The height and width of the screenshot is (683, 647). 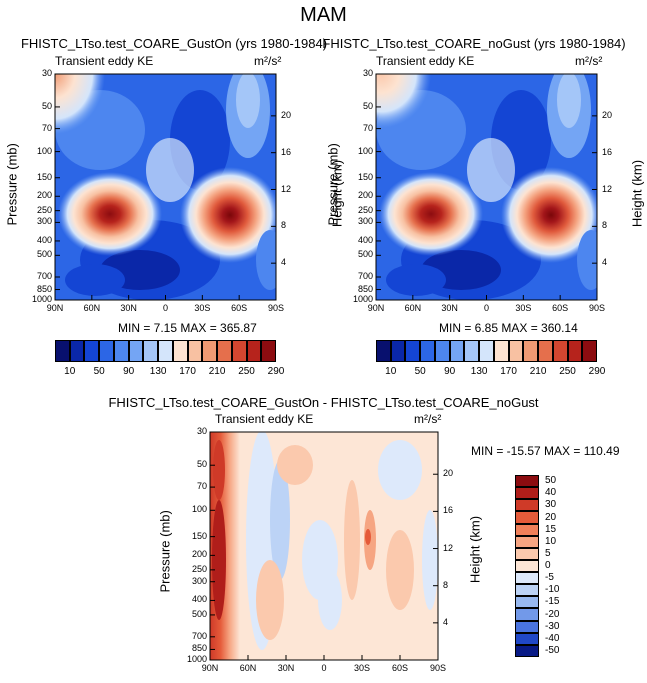 I want to click on xtick-label: 60S, so click(x=239, y=308).